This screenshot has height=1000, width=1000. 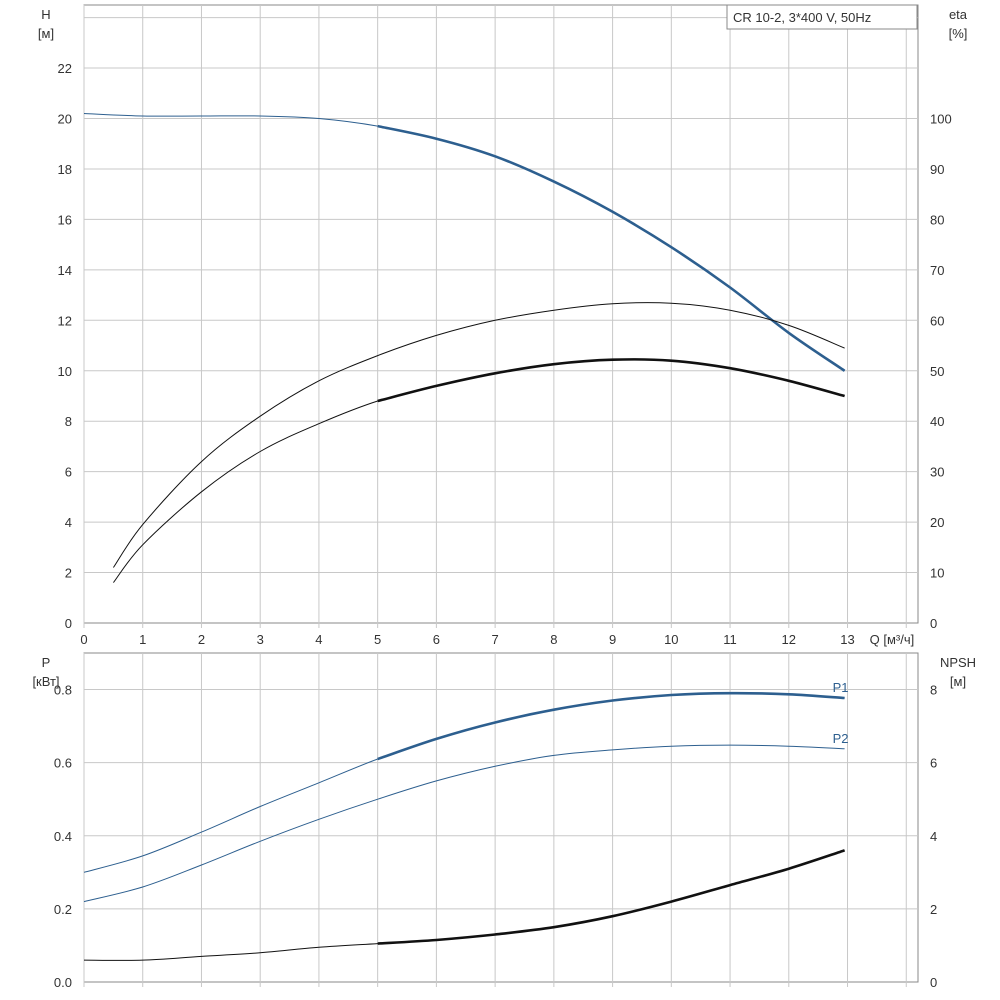 I want to click on x-tick-label: 11, so click(x=730, y=639).